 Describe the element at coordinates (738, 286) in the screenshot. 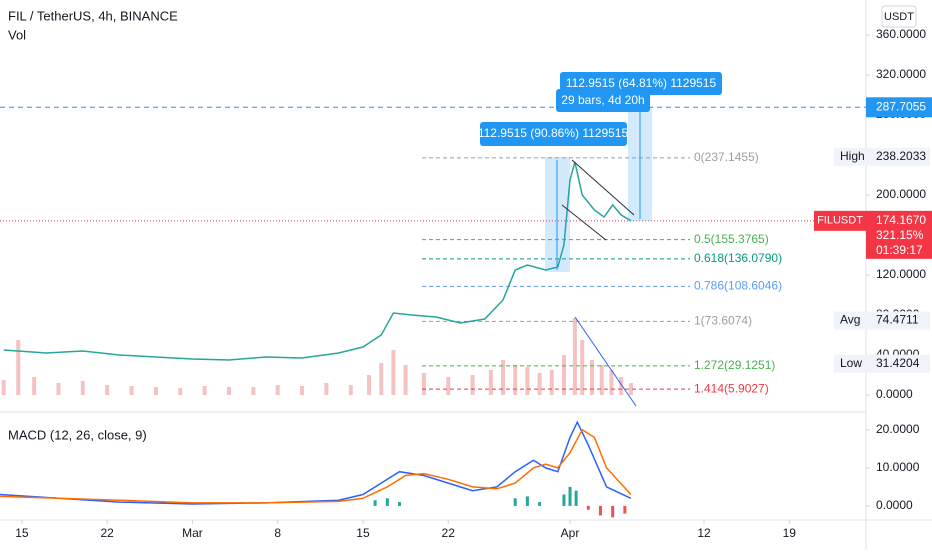

I see `fib-label: 0.786(108.6046)` at that location.